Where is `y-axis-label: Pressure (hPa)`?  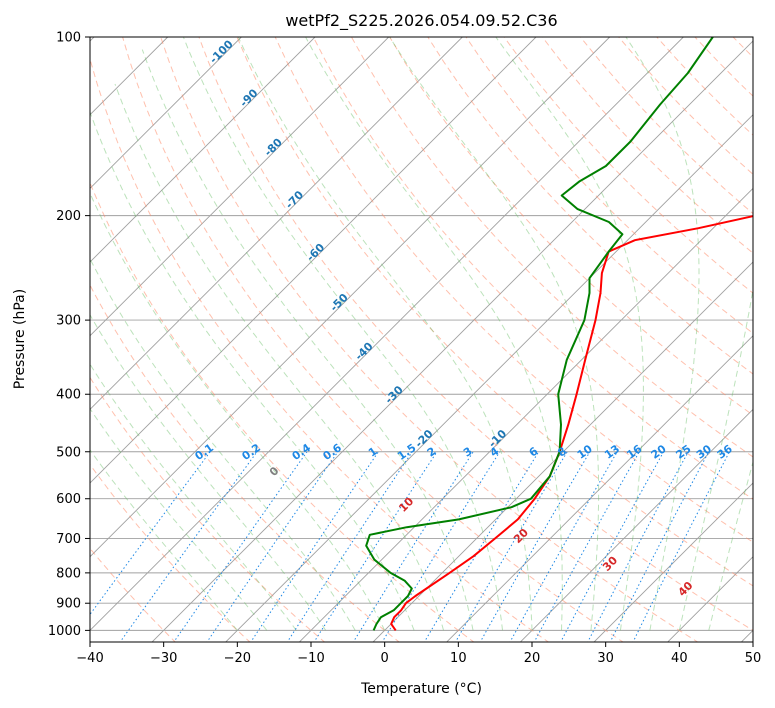
y-axis-label: Pressure (hPa) is located at coordinates (20, 339).